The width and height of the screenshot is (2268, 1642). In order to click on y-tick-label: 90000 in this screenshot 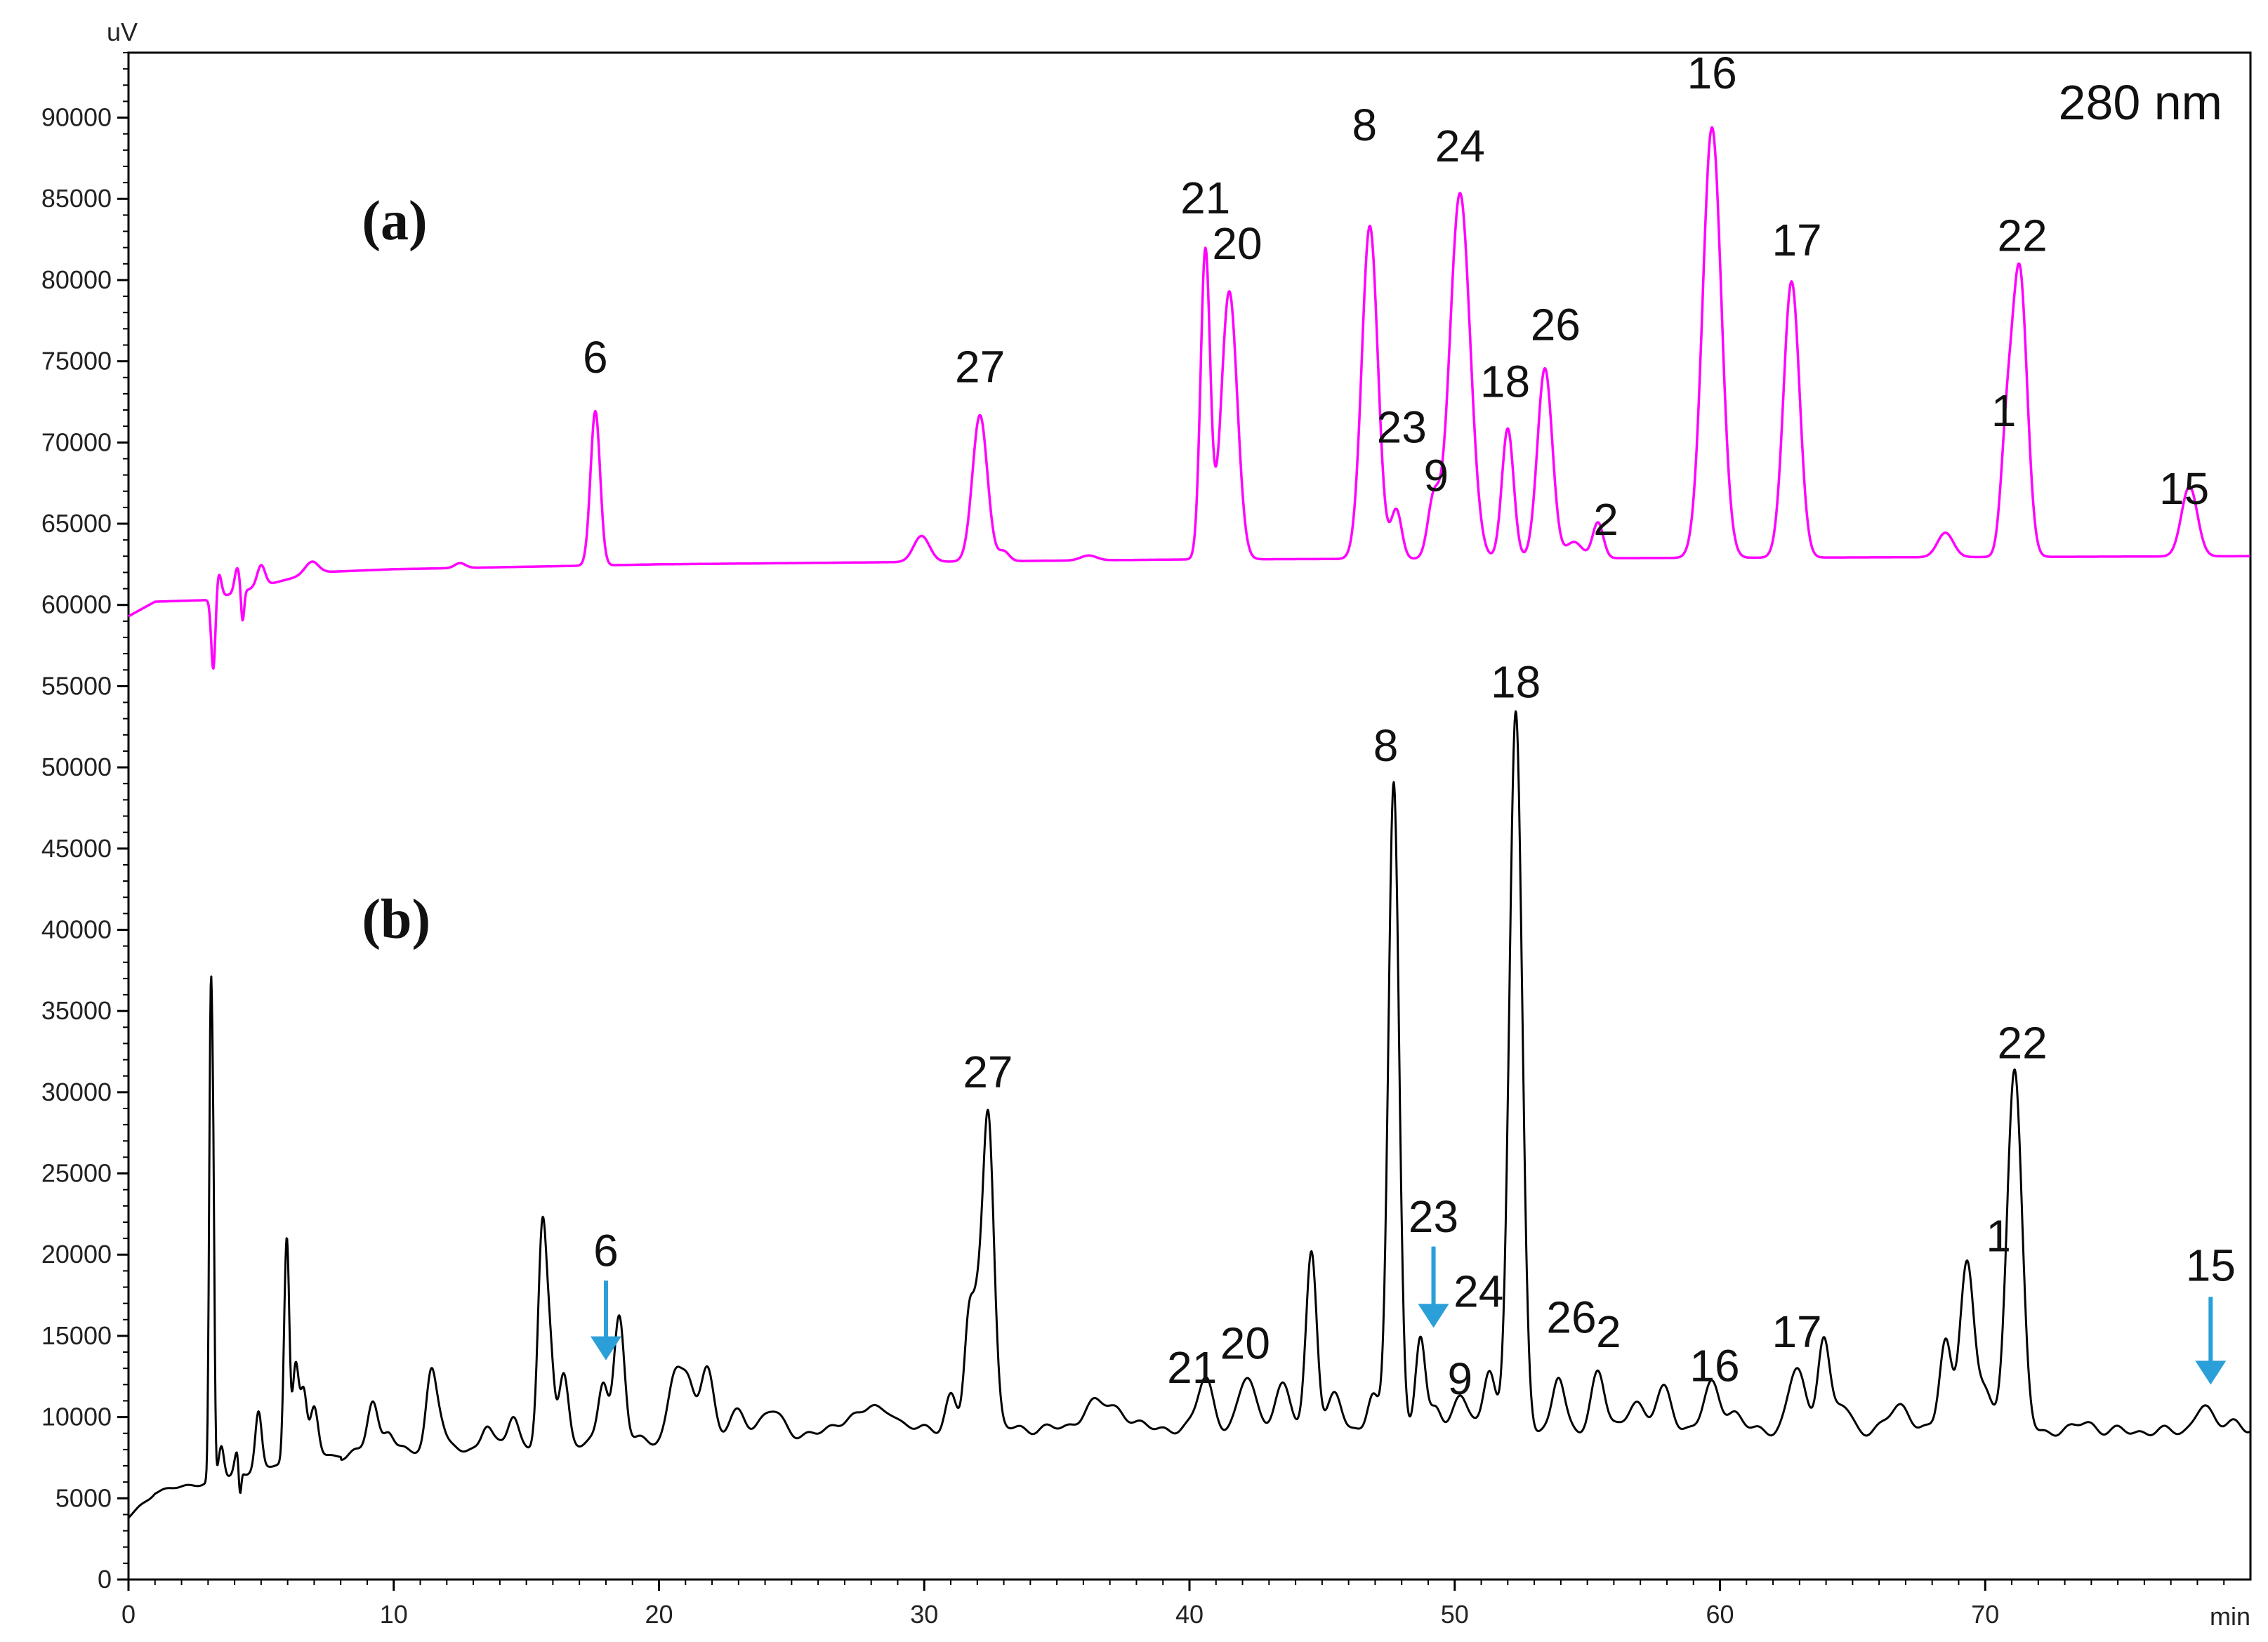, I will do `click(76, 117)`.